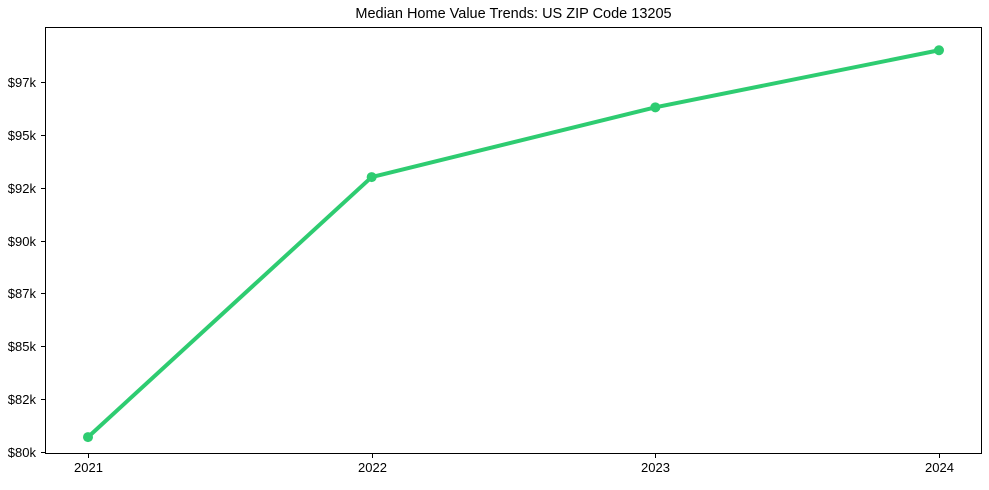 The width and height of the screenshot is (989, 490). What do you see at coordinates (88, 467) in the screenshot?
I see `x-tick-label: 2021` at bounding box center [88, 467].